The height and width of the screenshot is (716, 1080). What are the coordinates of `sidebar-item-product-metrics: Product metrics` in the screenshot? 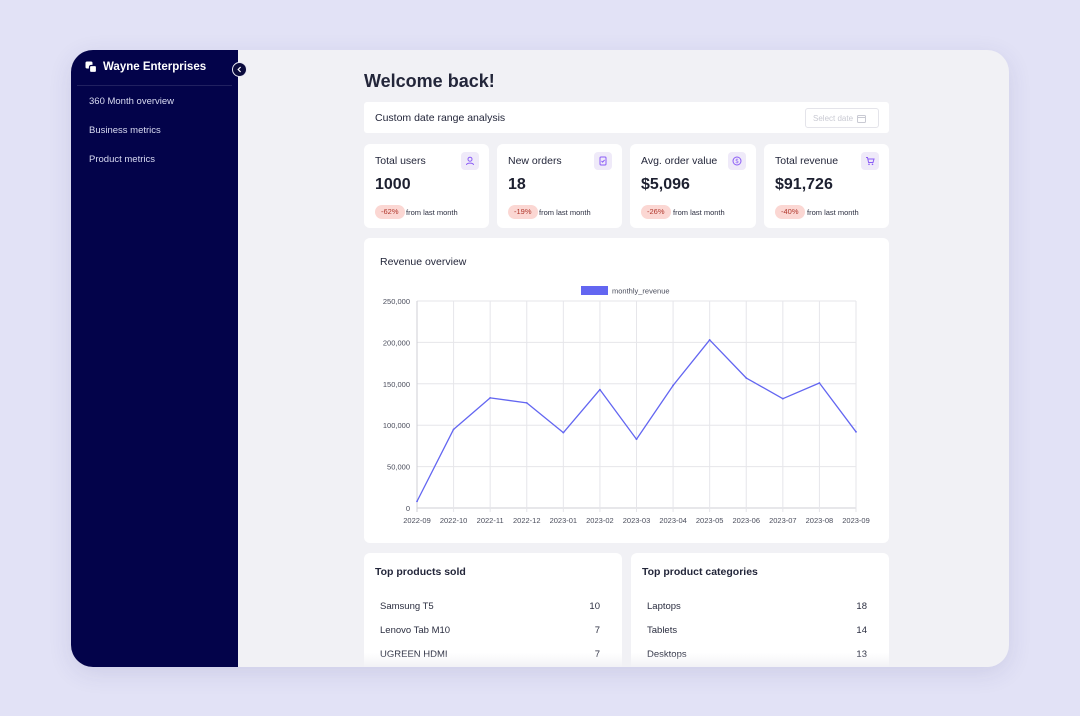 It's located at (122, 159).